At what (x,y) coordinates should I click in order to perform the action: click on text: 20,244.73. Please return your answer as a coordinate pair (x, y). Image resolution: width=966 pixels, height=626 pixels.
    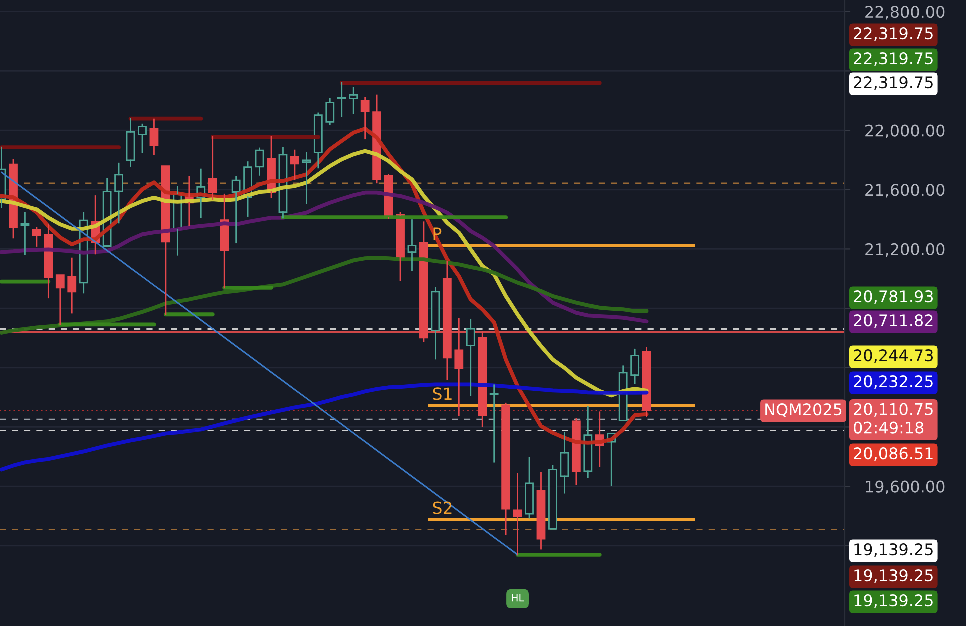
    Looking at the image, I should click on (894, 357).